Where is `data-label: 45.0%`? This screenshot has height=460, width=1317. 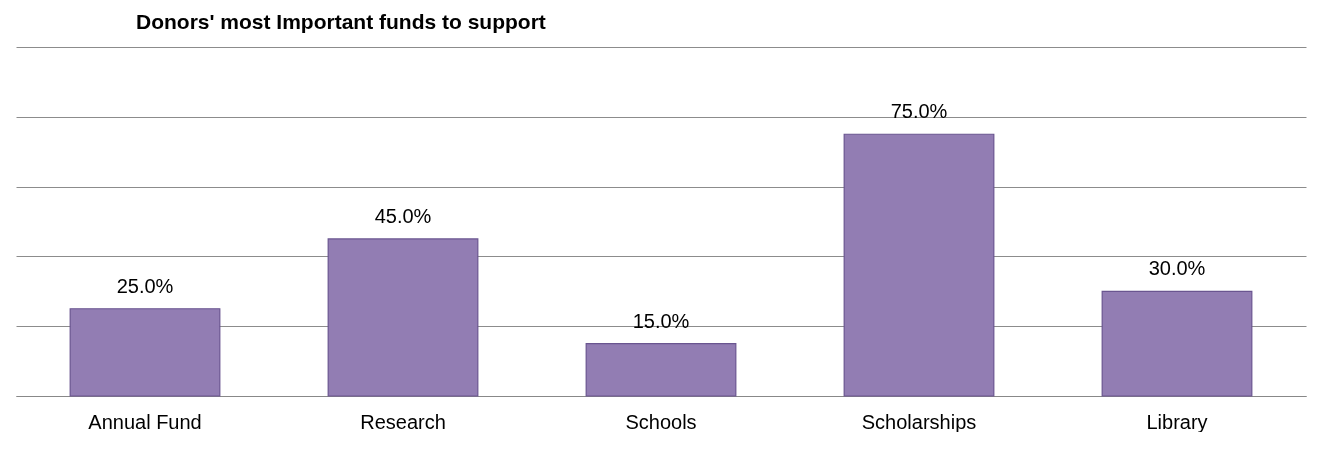 data-label: 45.0% is located at coordinates (403, 215).